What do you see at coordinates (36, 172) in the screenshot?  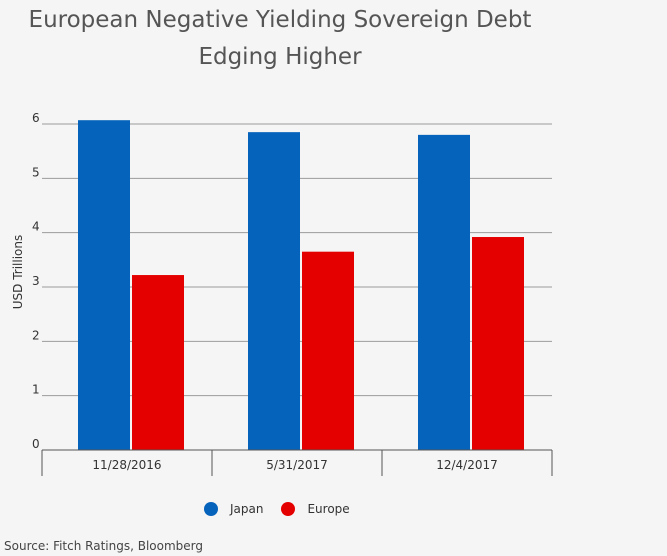 I see `y-tick-label-5: 5` at bounding box center [36, 172].